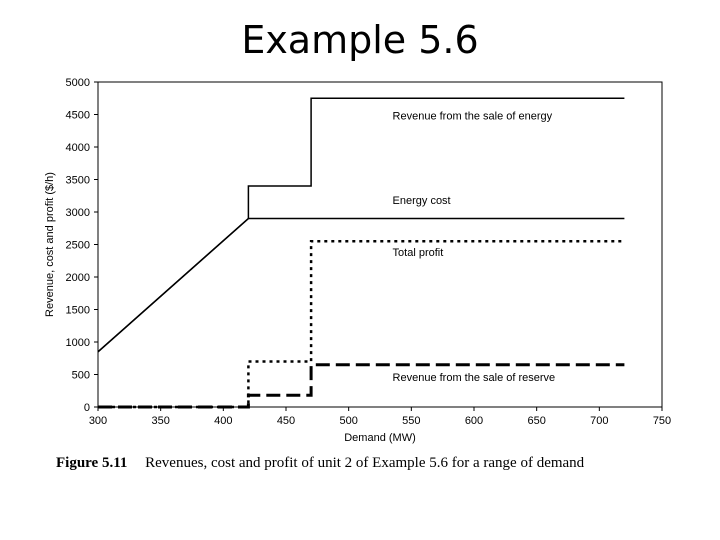 The height and width of the screenshot is (540, 720). I want to click on x-tick-label: 700, so click(599, 421).